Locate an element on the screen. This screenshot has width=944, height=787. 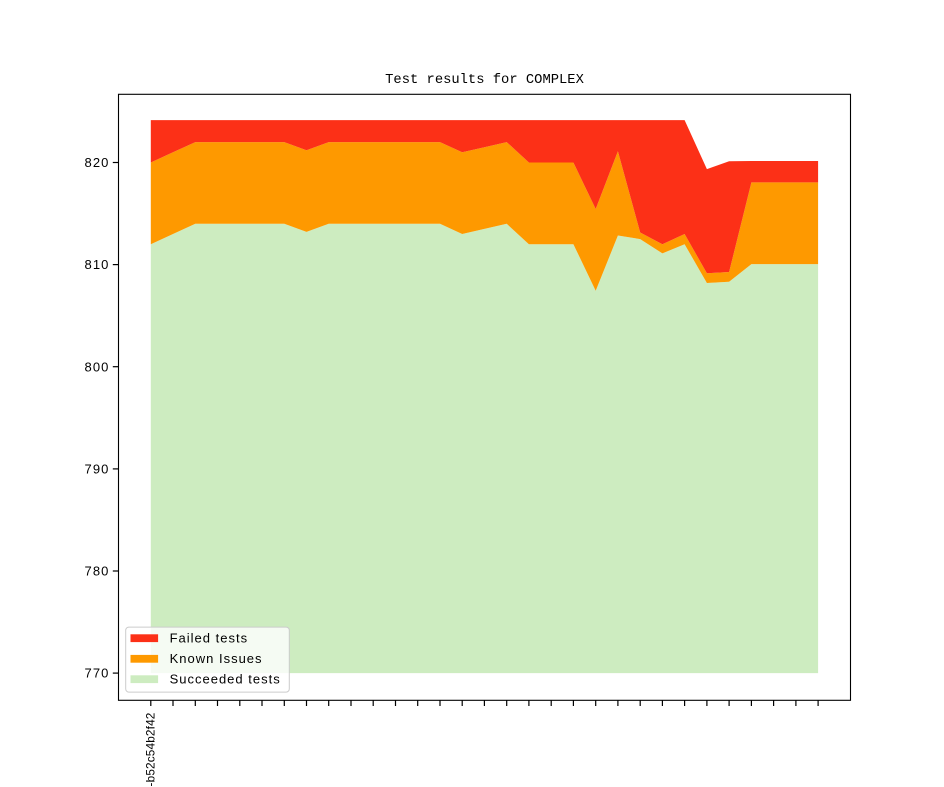
svg-text: Failed tests is located at coordinates (209, 638).